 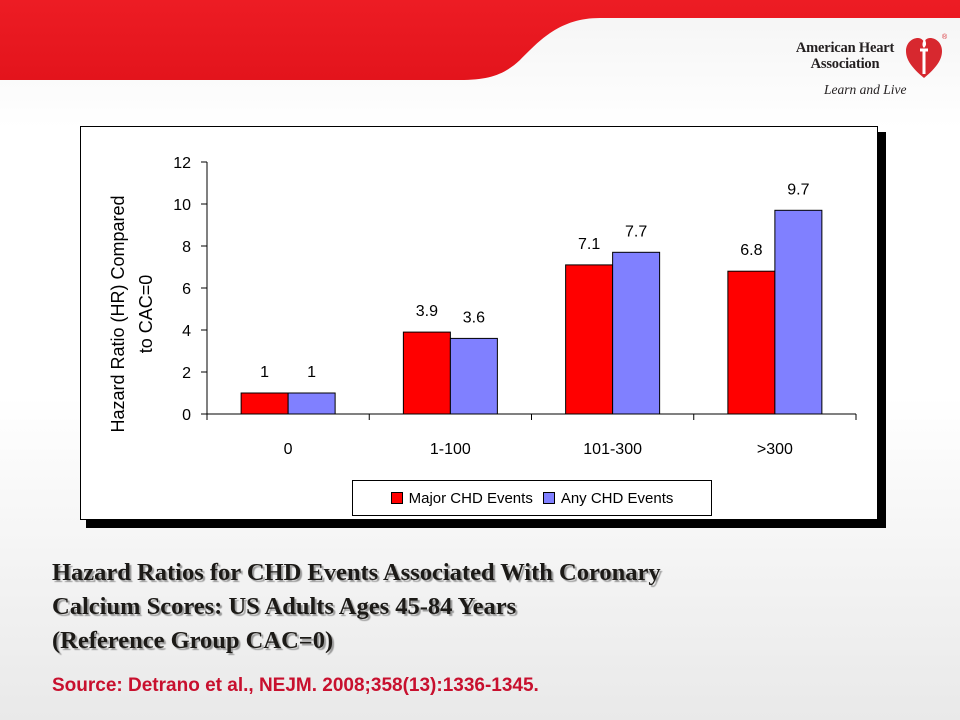 I want to click on registered-mark: ®, so click(x=945, y=37).